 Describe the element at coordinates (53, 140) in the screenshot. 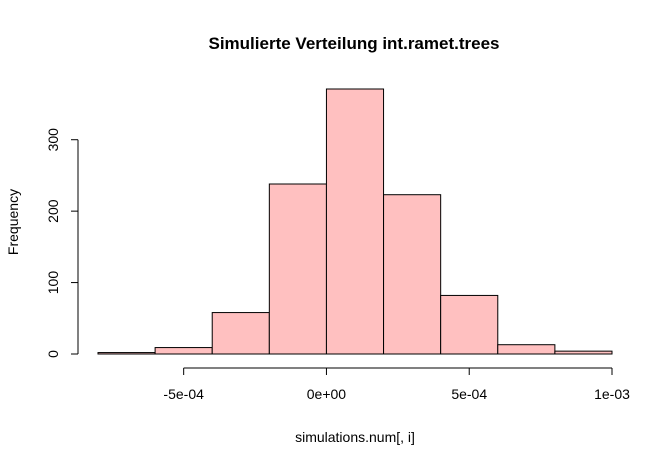

I see `y-tick-label: 300` at that location.